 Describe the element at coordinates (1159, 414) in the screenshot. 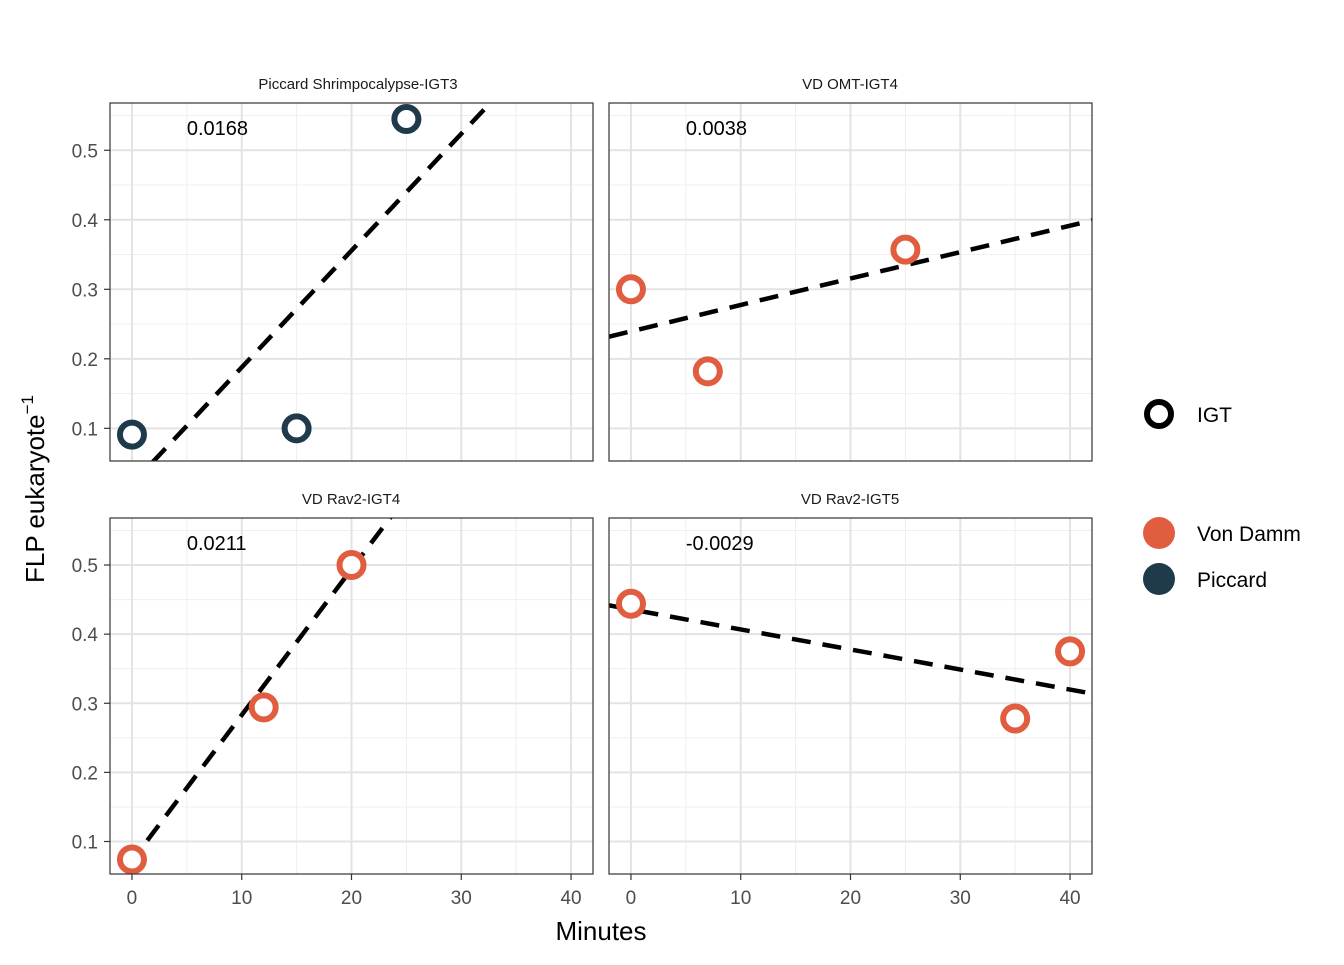

I see `legend-key-igt` at that location.